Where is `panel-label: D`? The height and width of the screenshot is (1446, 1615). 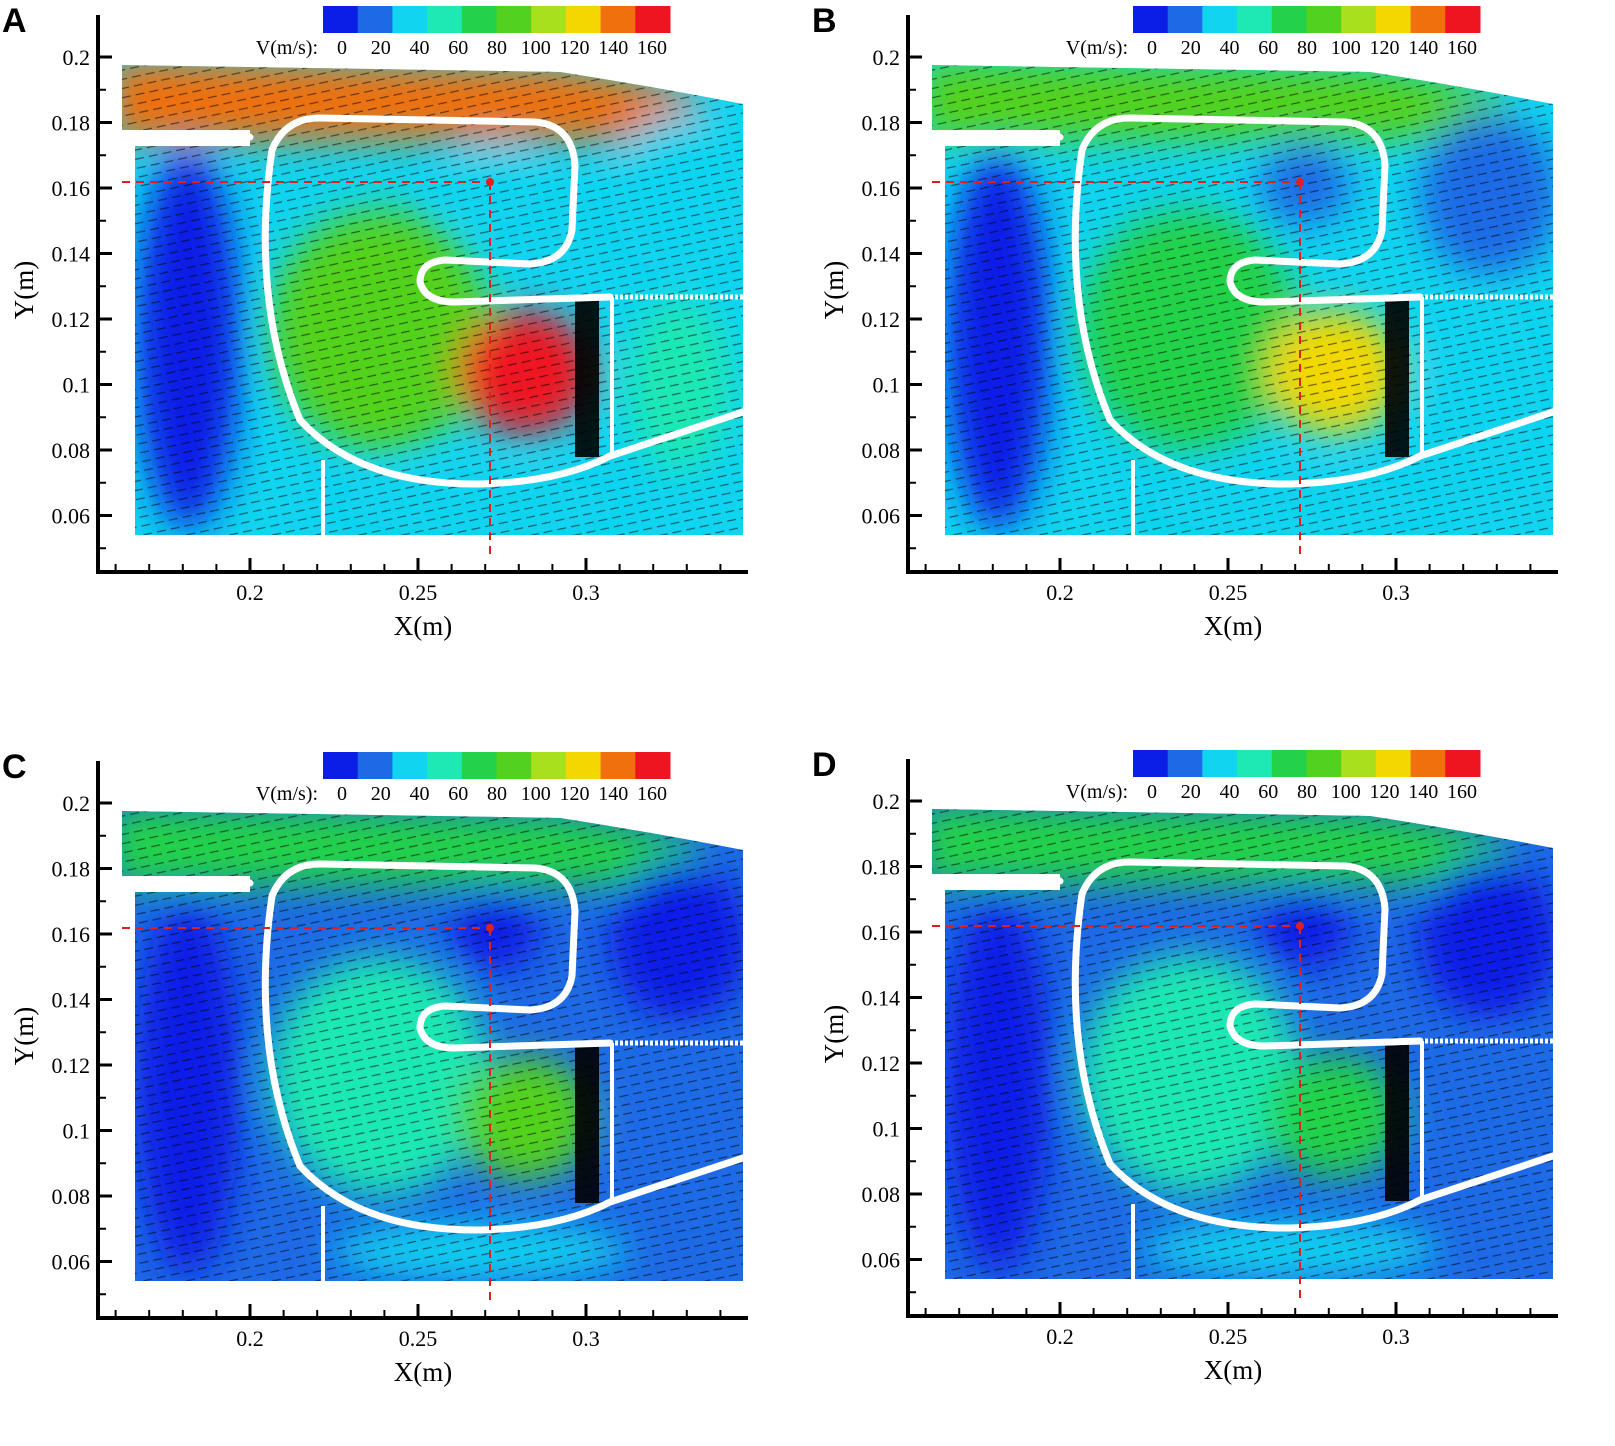 panel-label: D is located at coordinates (824, 765).